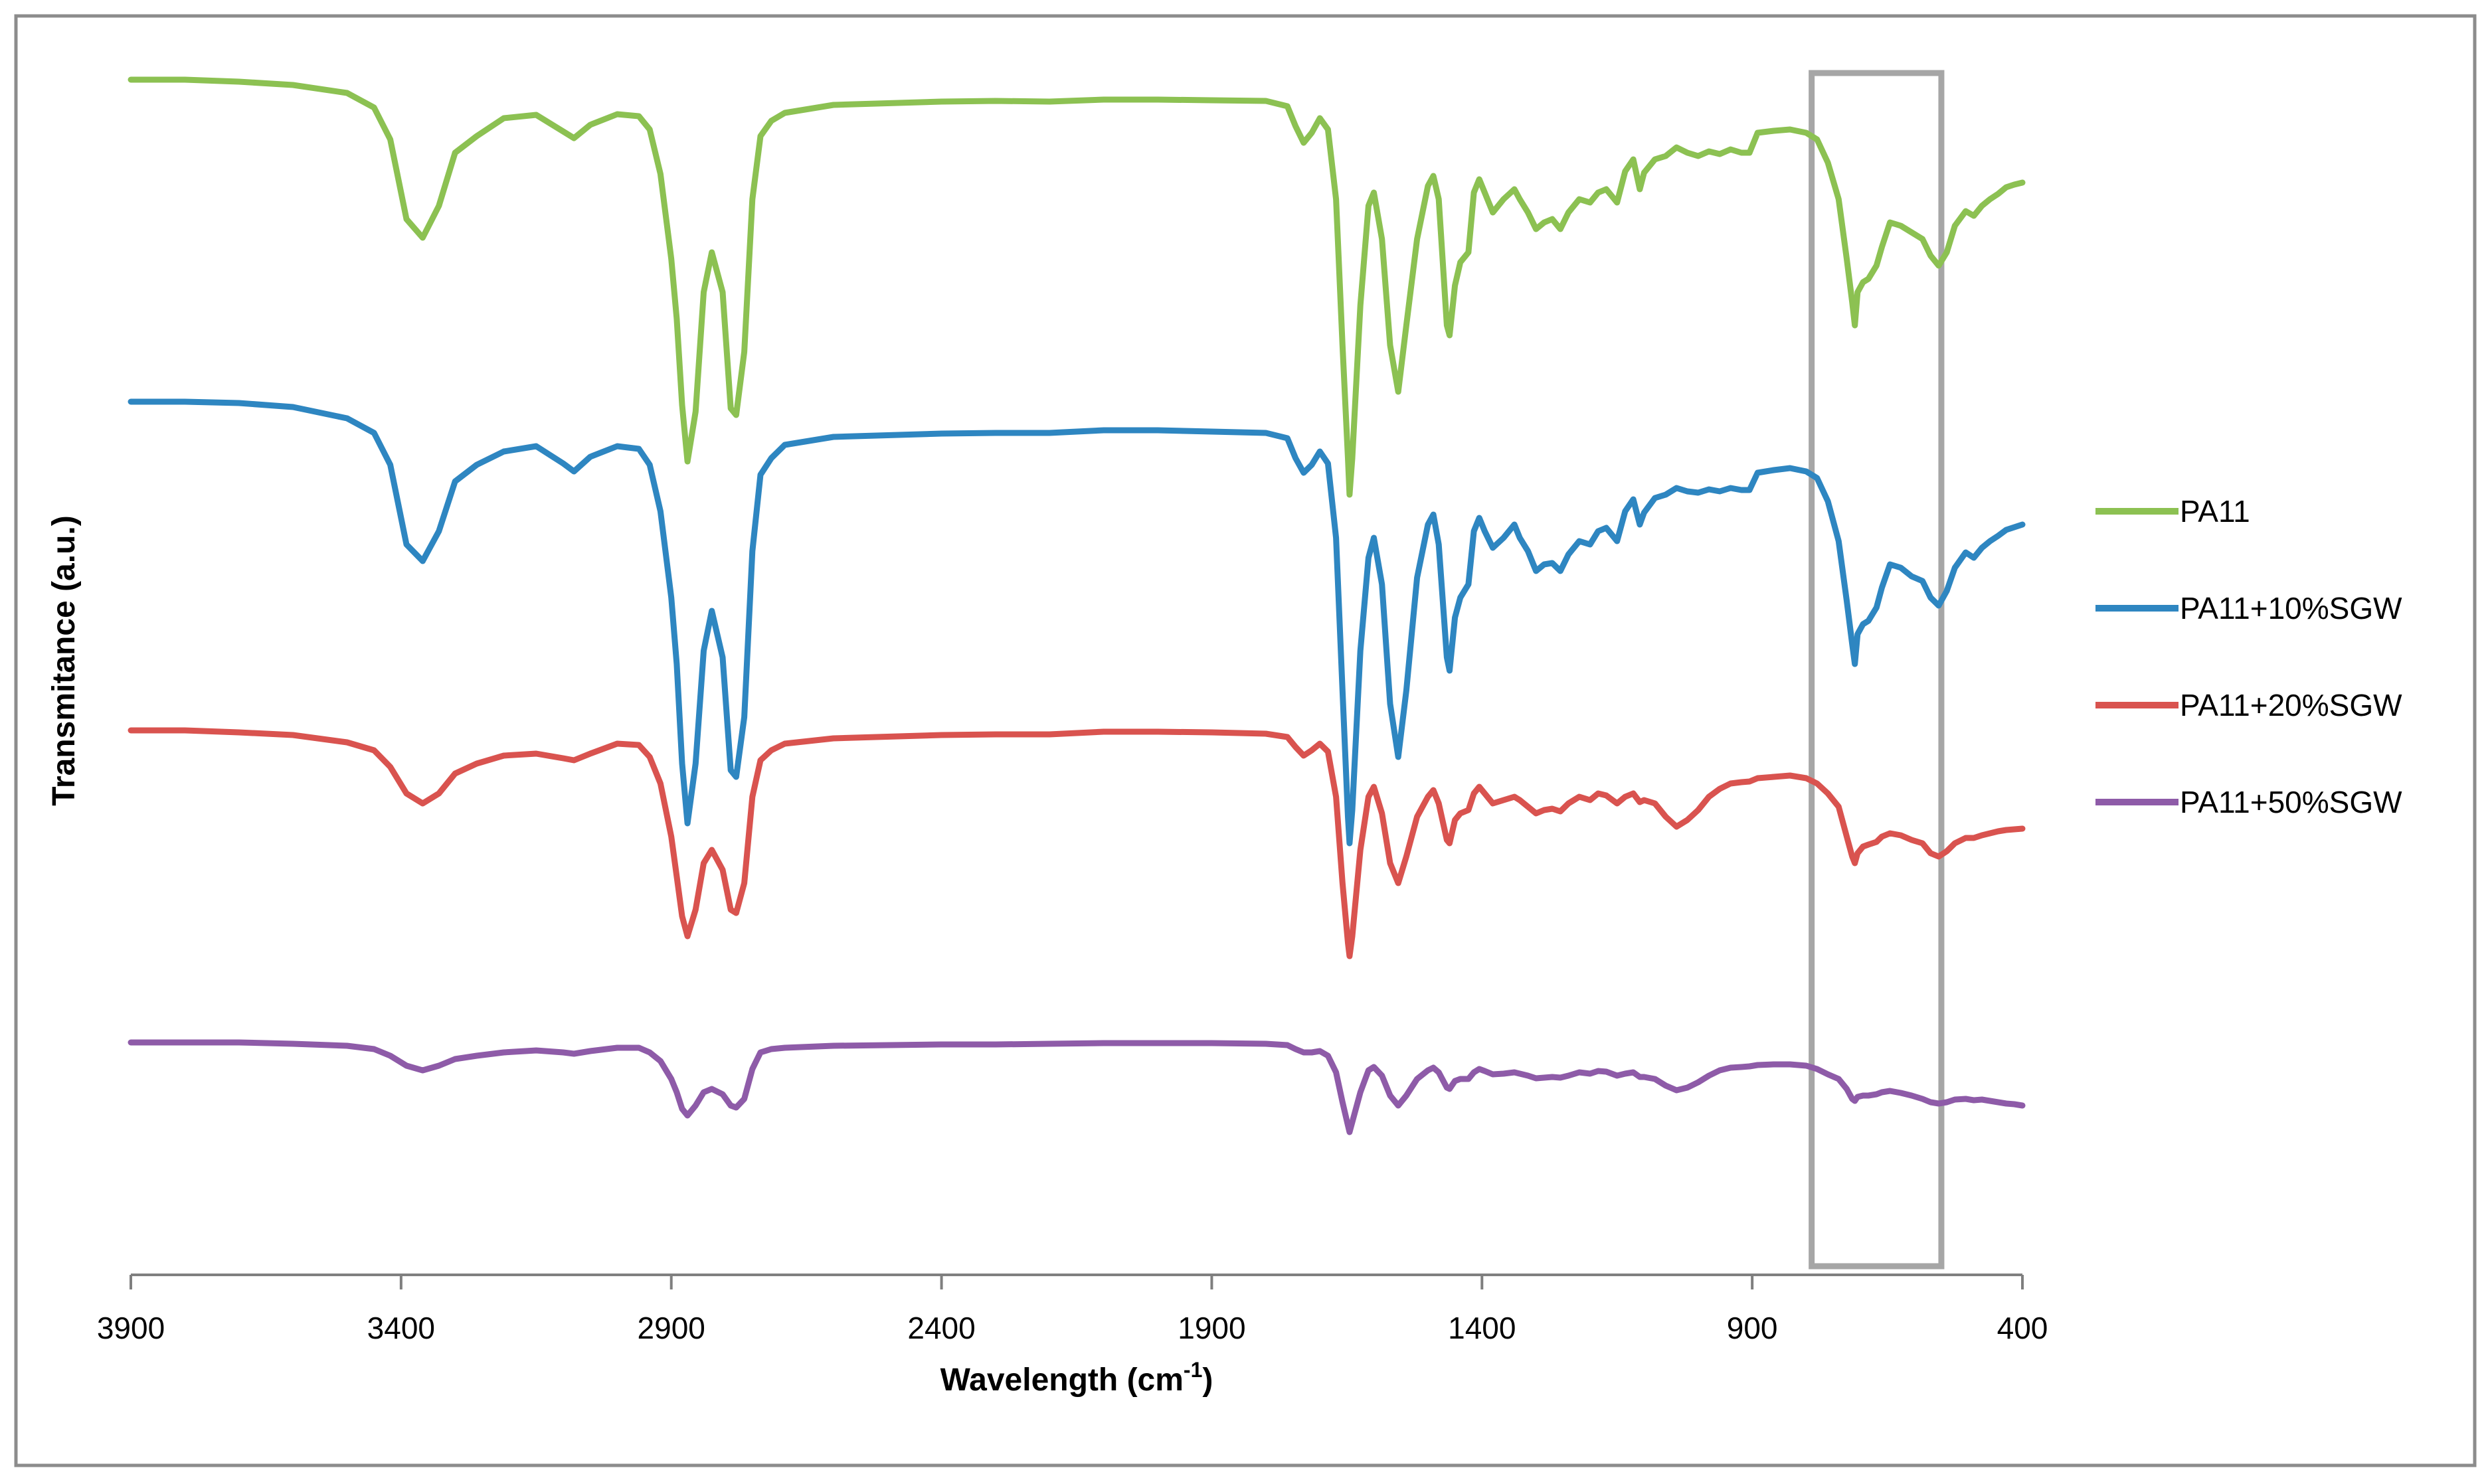 Image resolution: width=2490 pixels, height=1484 pixels. I want to click on x-tick-label: 2900, so click(672, 1328).